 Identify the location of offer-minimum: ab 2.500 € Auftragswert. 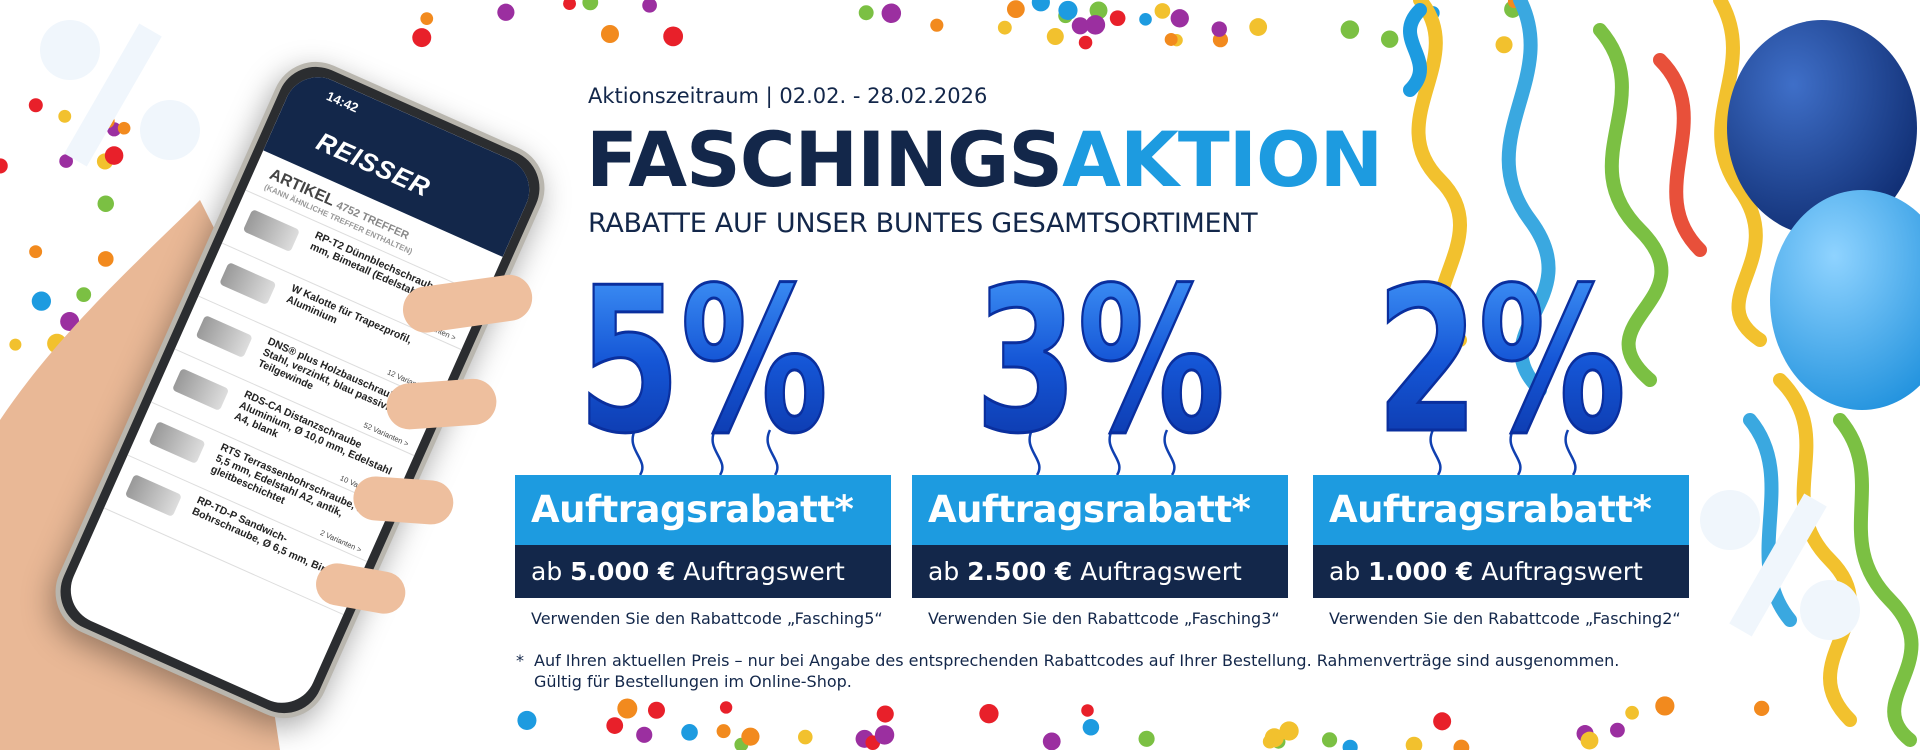
(1100, 571).